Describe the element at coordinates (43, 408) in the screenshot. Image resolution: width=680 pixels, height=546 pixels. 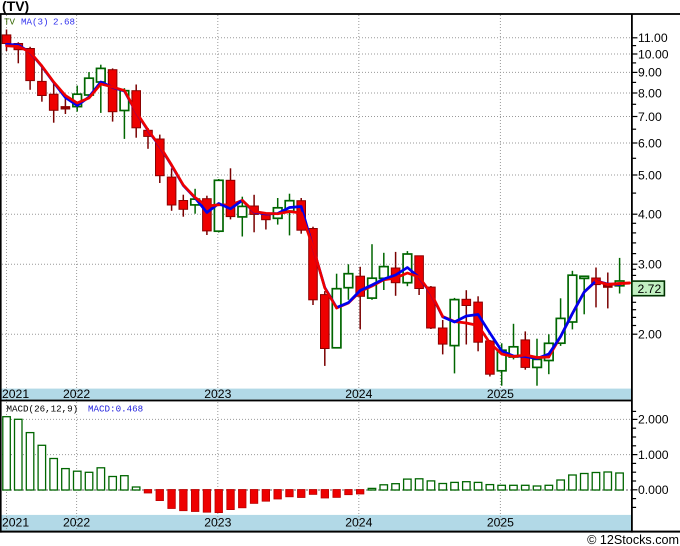
I see `svg-text: MACD(26,12,9)` at that location.